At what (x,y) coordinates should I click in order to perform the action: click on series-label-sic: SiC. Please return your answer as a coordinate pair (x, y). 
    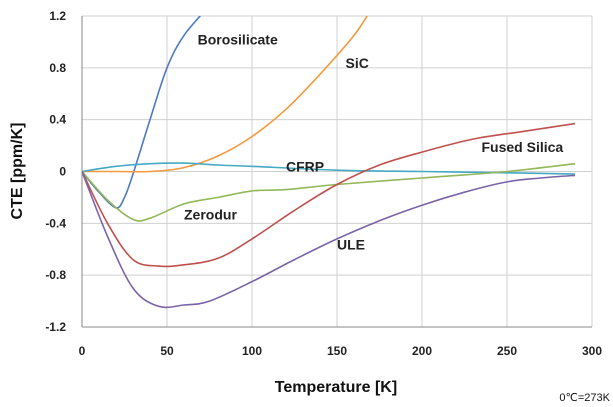
    Looking at the image, I should click on (357, 63).